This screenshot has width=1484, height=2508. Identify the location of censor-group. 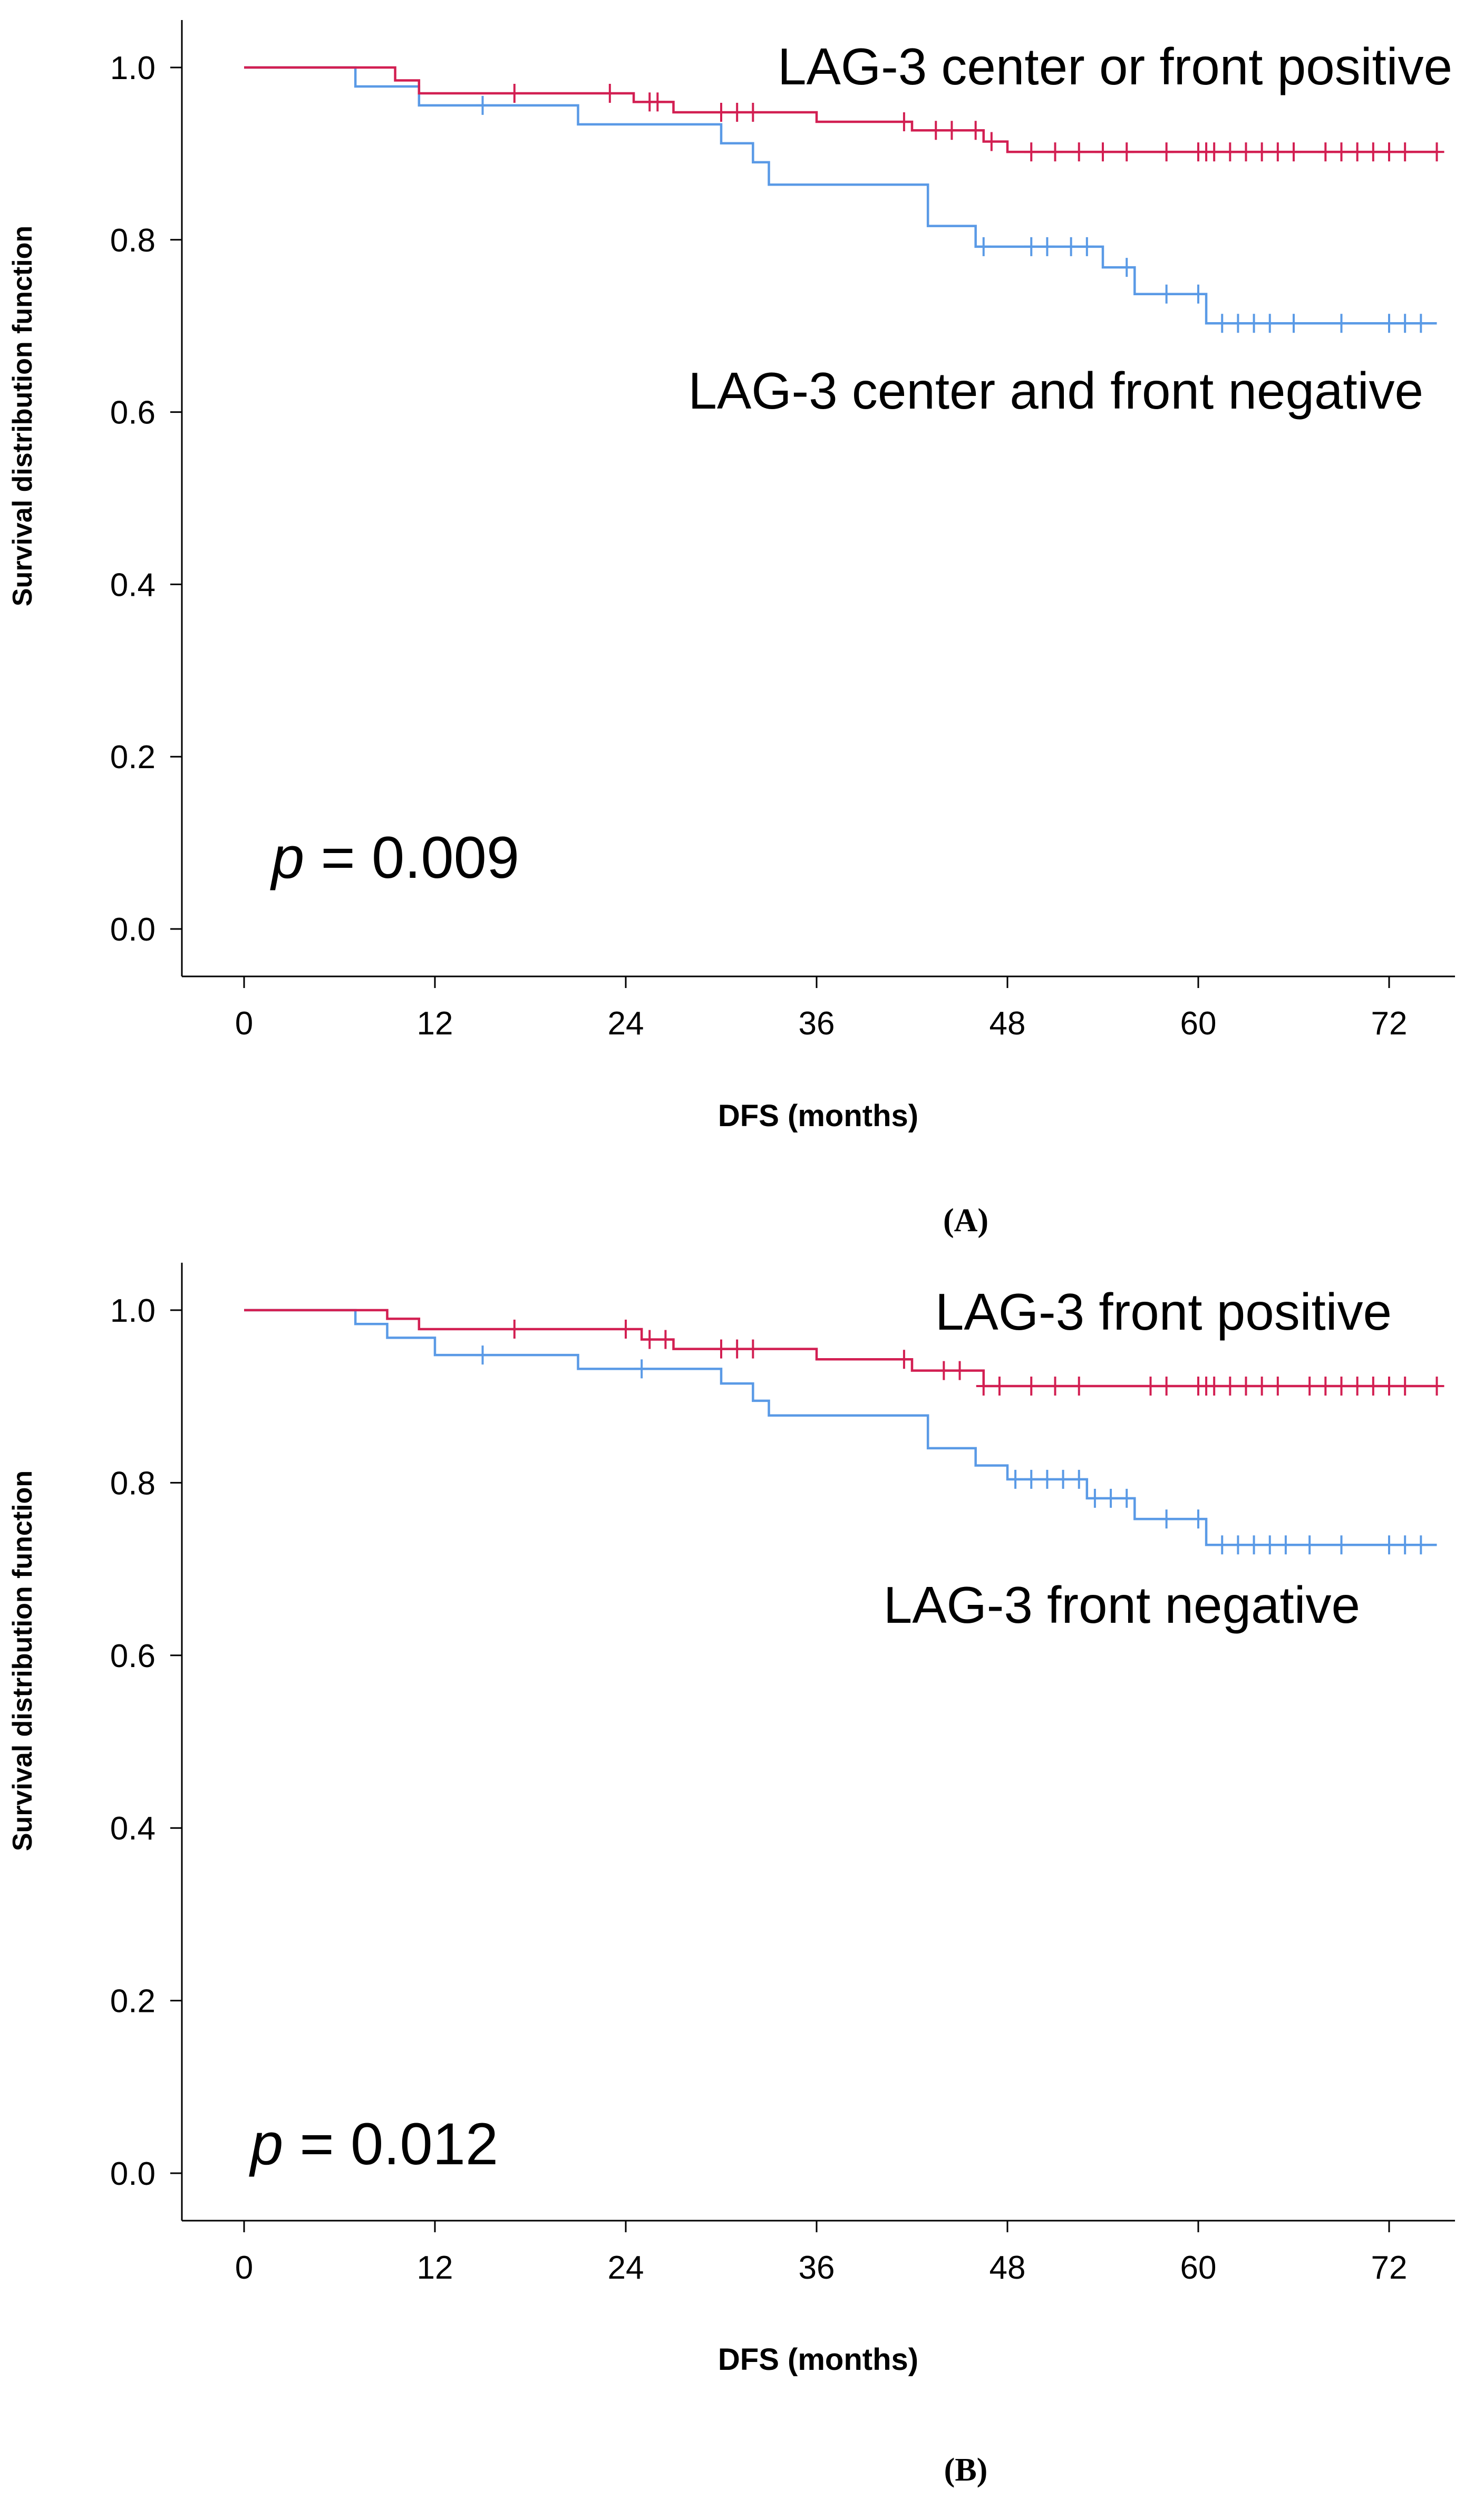
(959, 1438).